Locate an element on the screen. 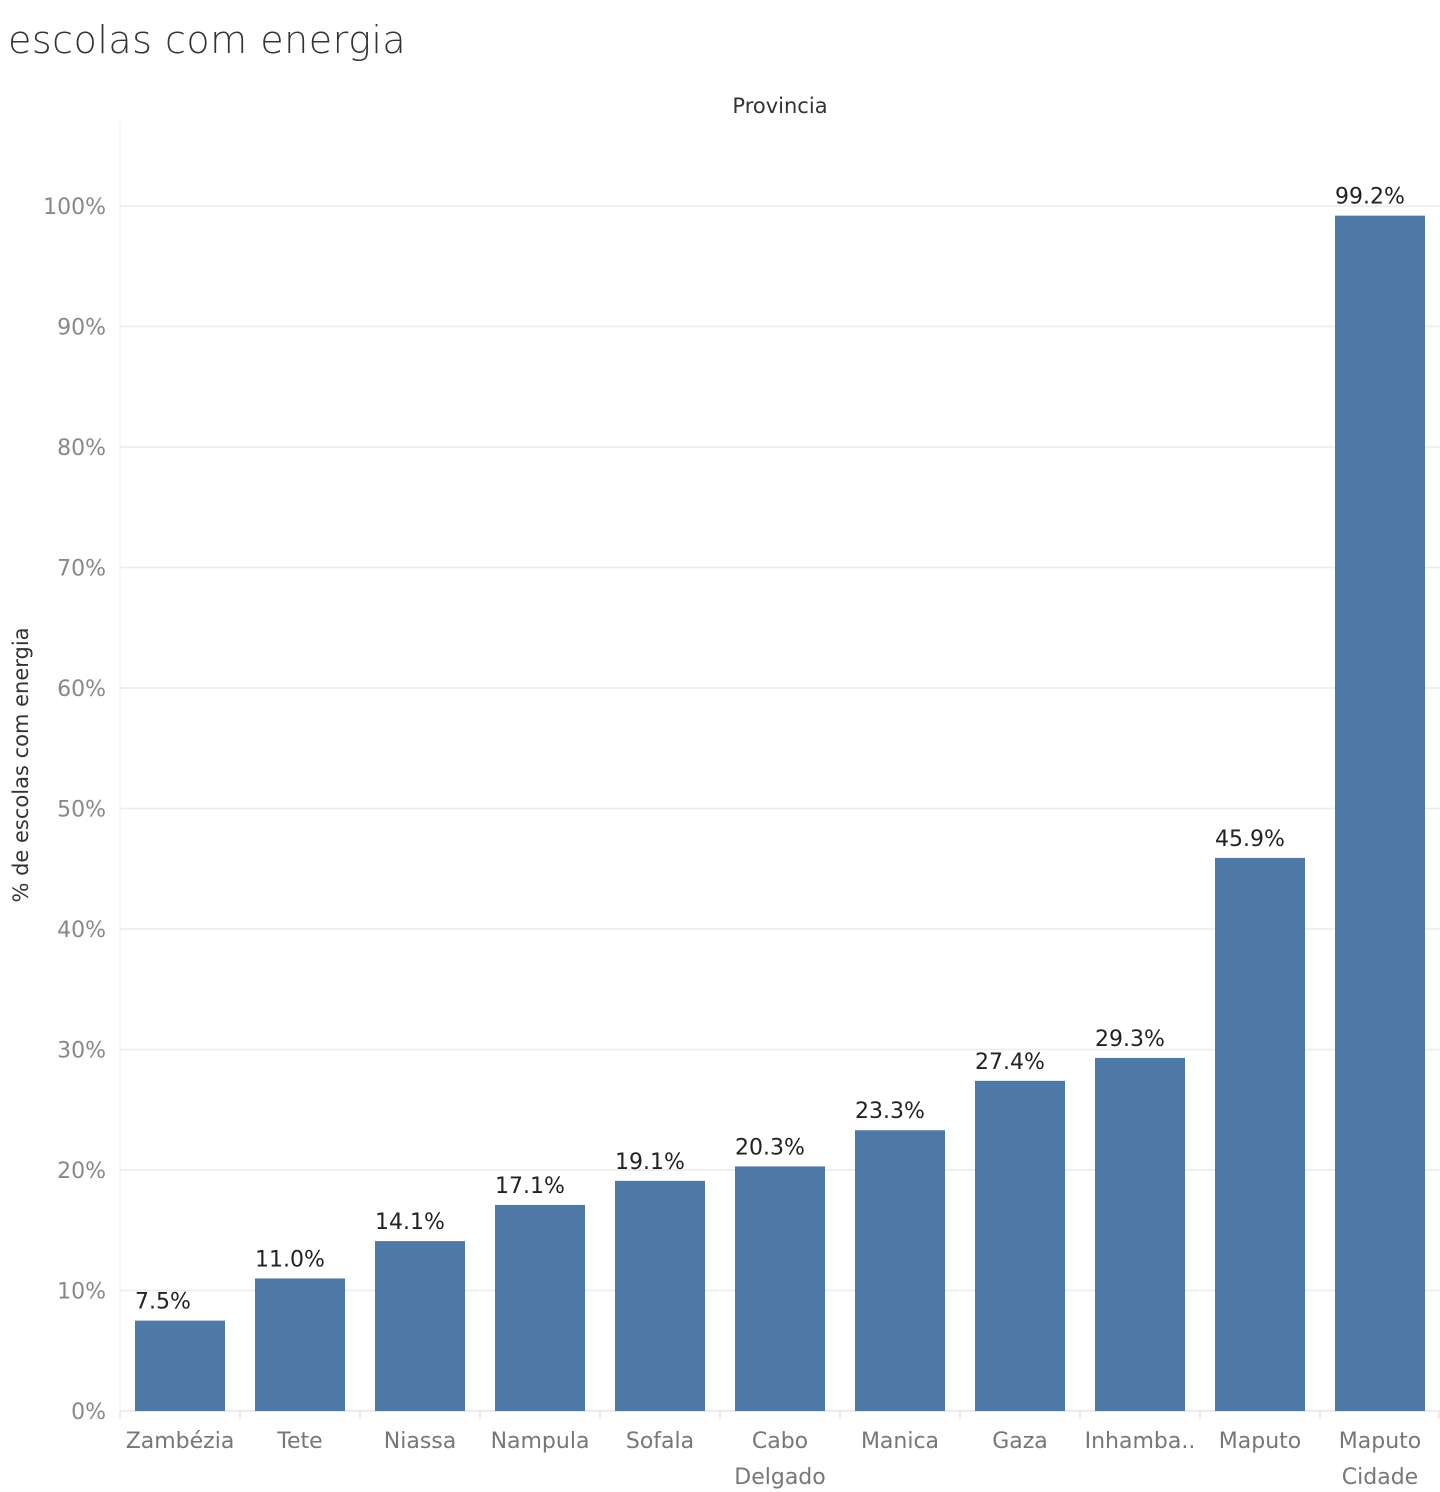  data-label: 23.3% is located at coordinates (890, 1111).